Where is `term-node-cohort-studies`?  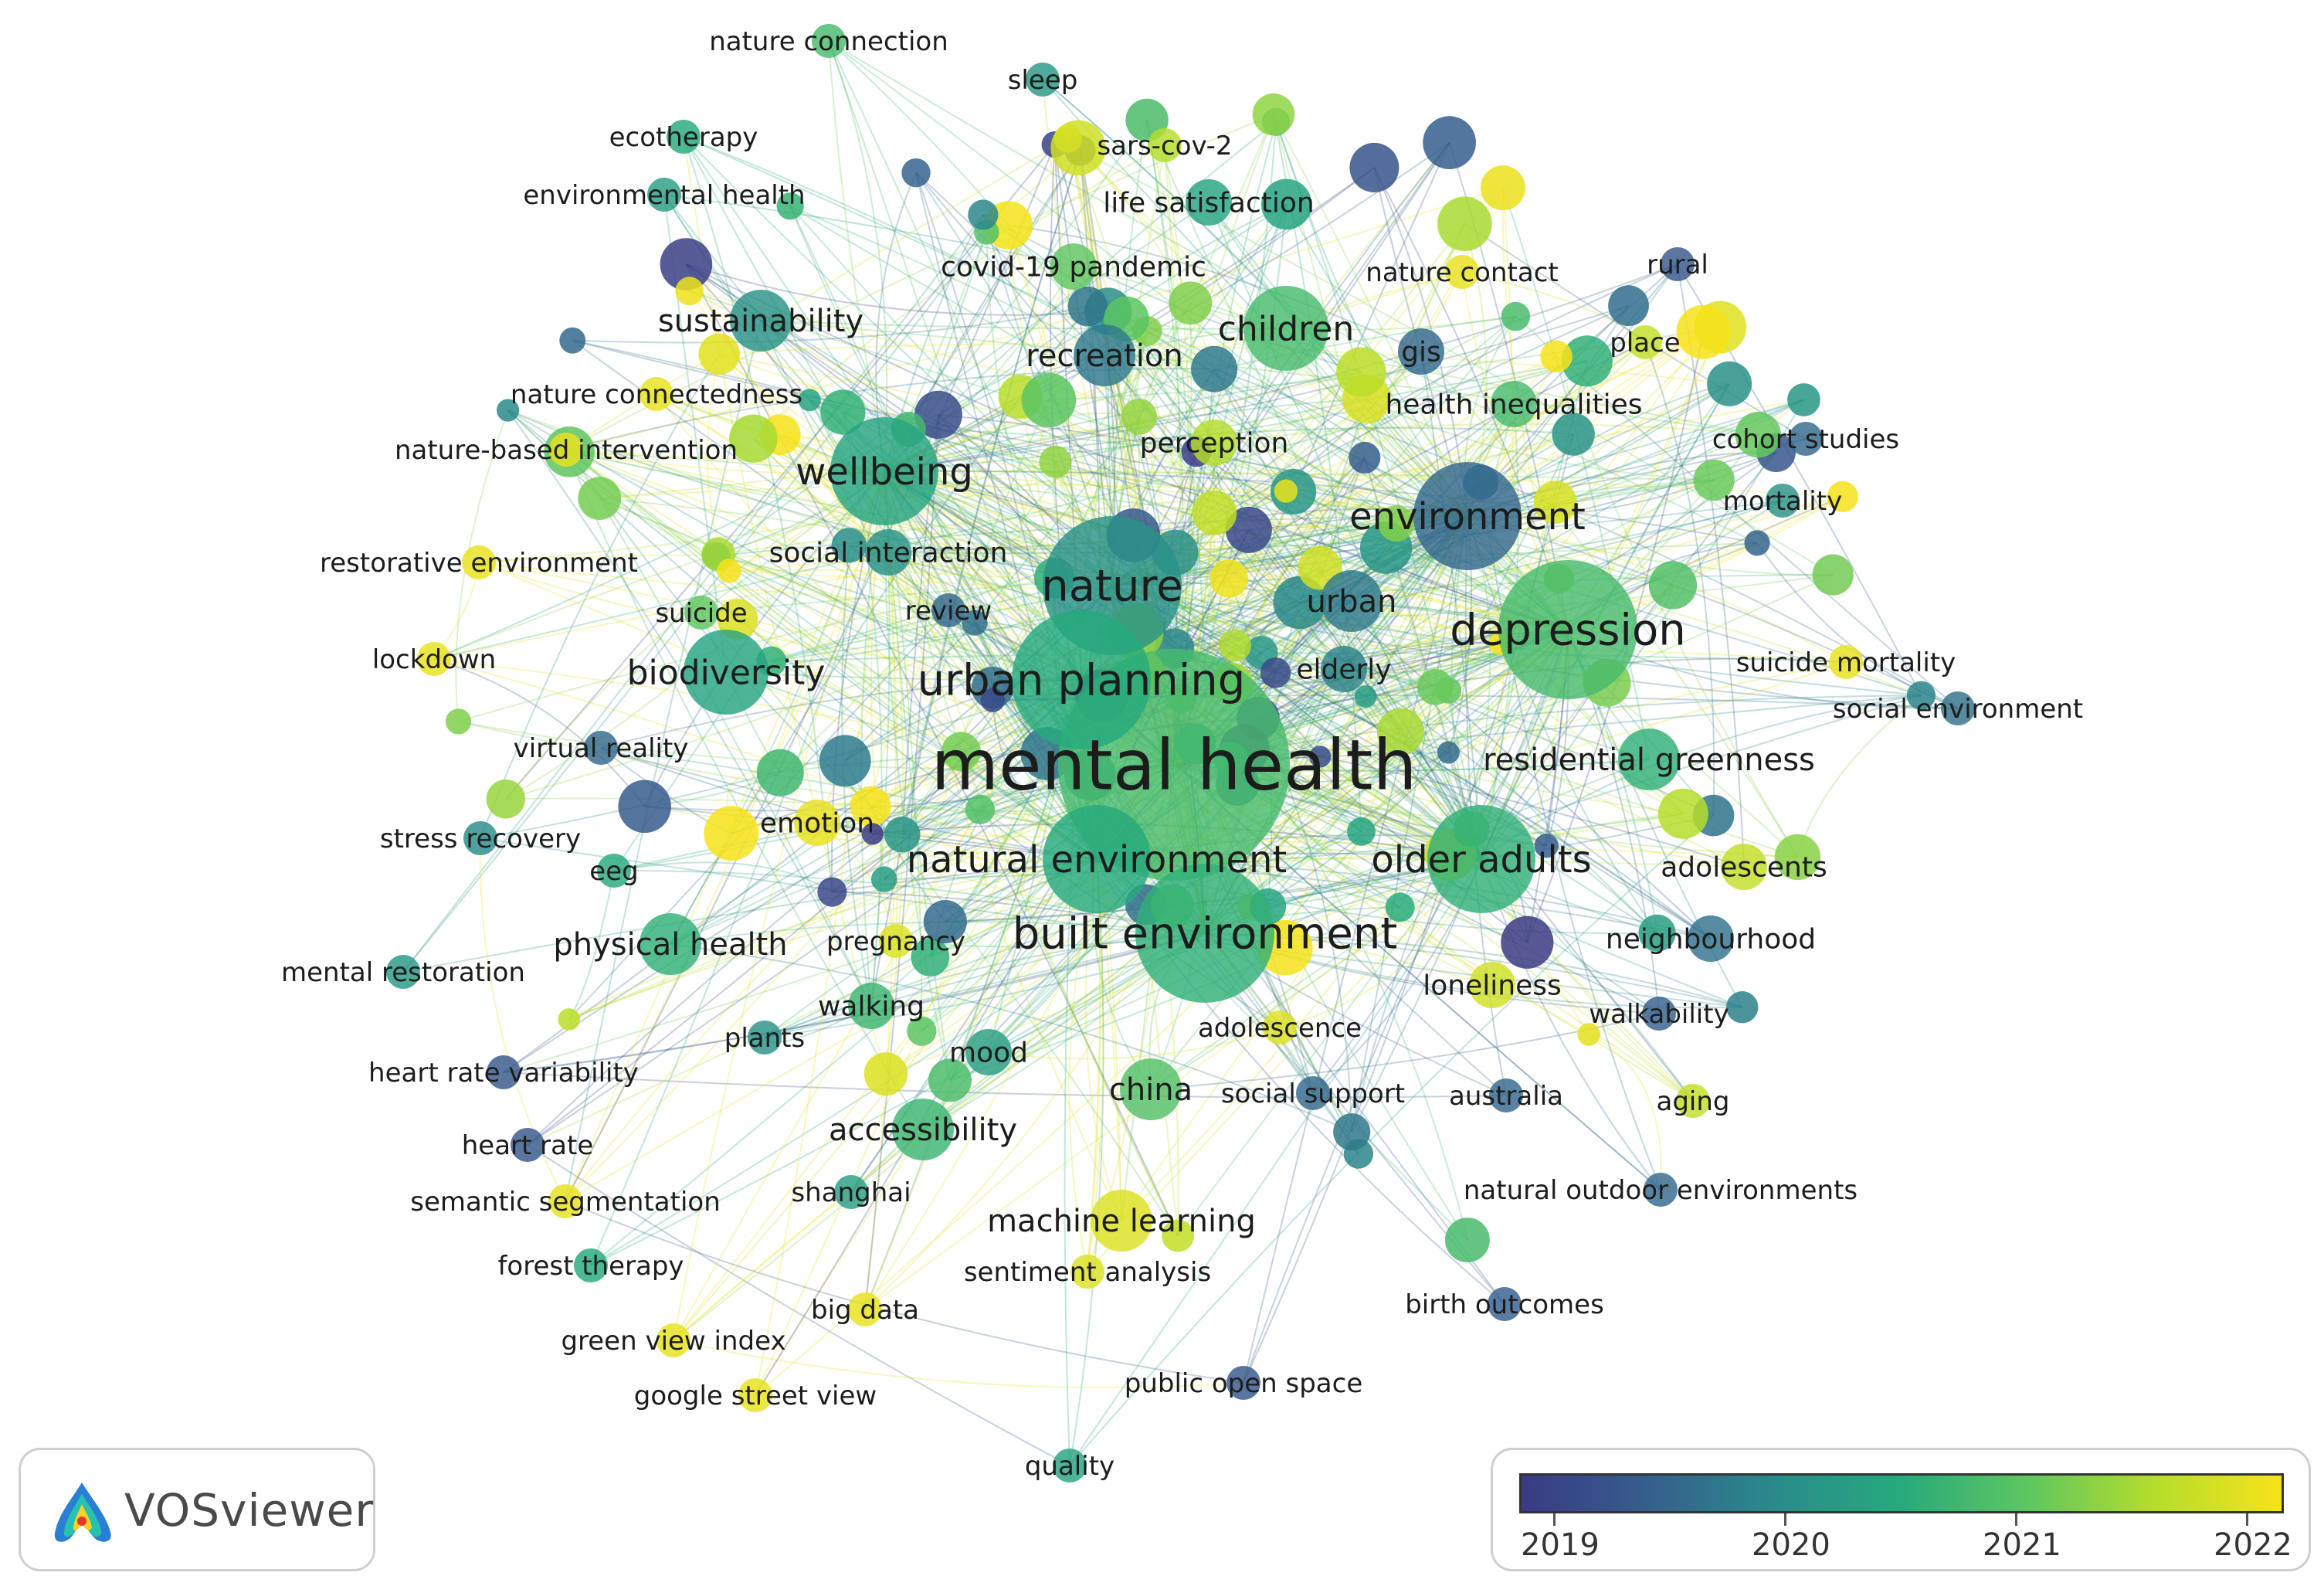
term-node-cohort-studies is located at coordinates (1806, 439).